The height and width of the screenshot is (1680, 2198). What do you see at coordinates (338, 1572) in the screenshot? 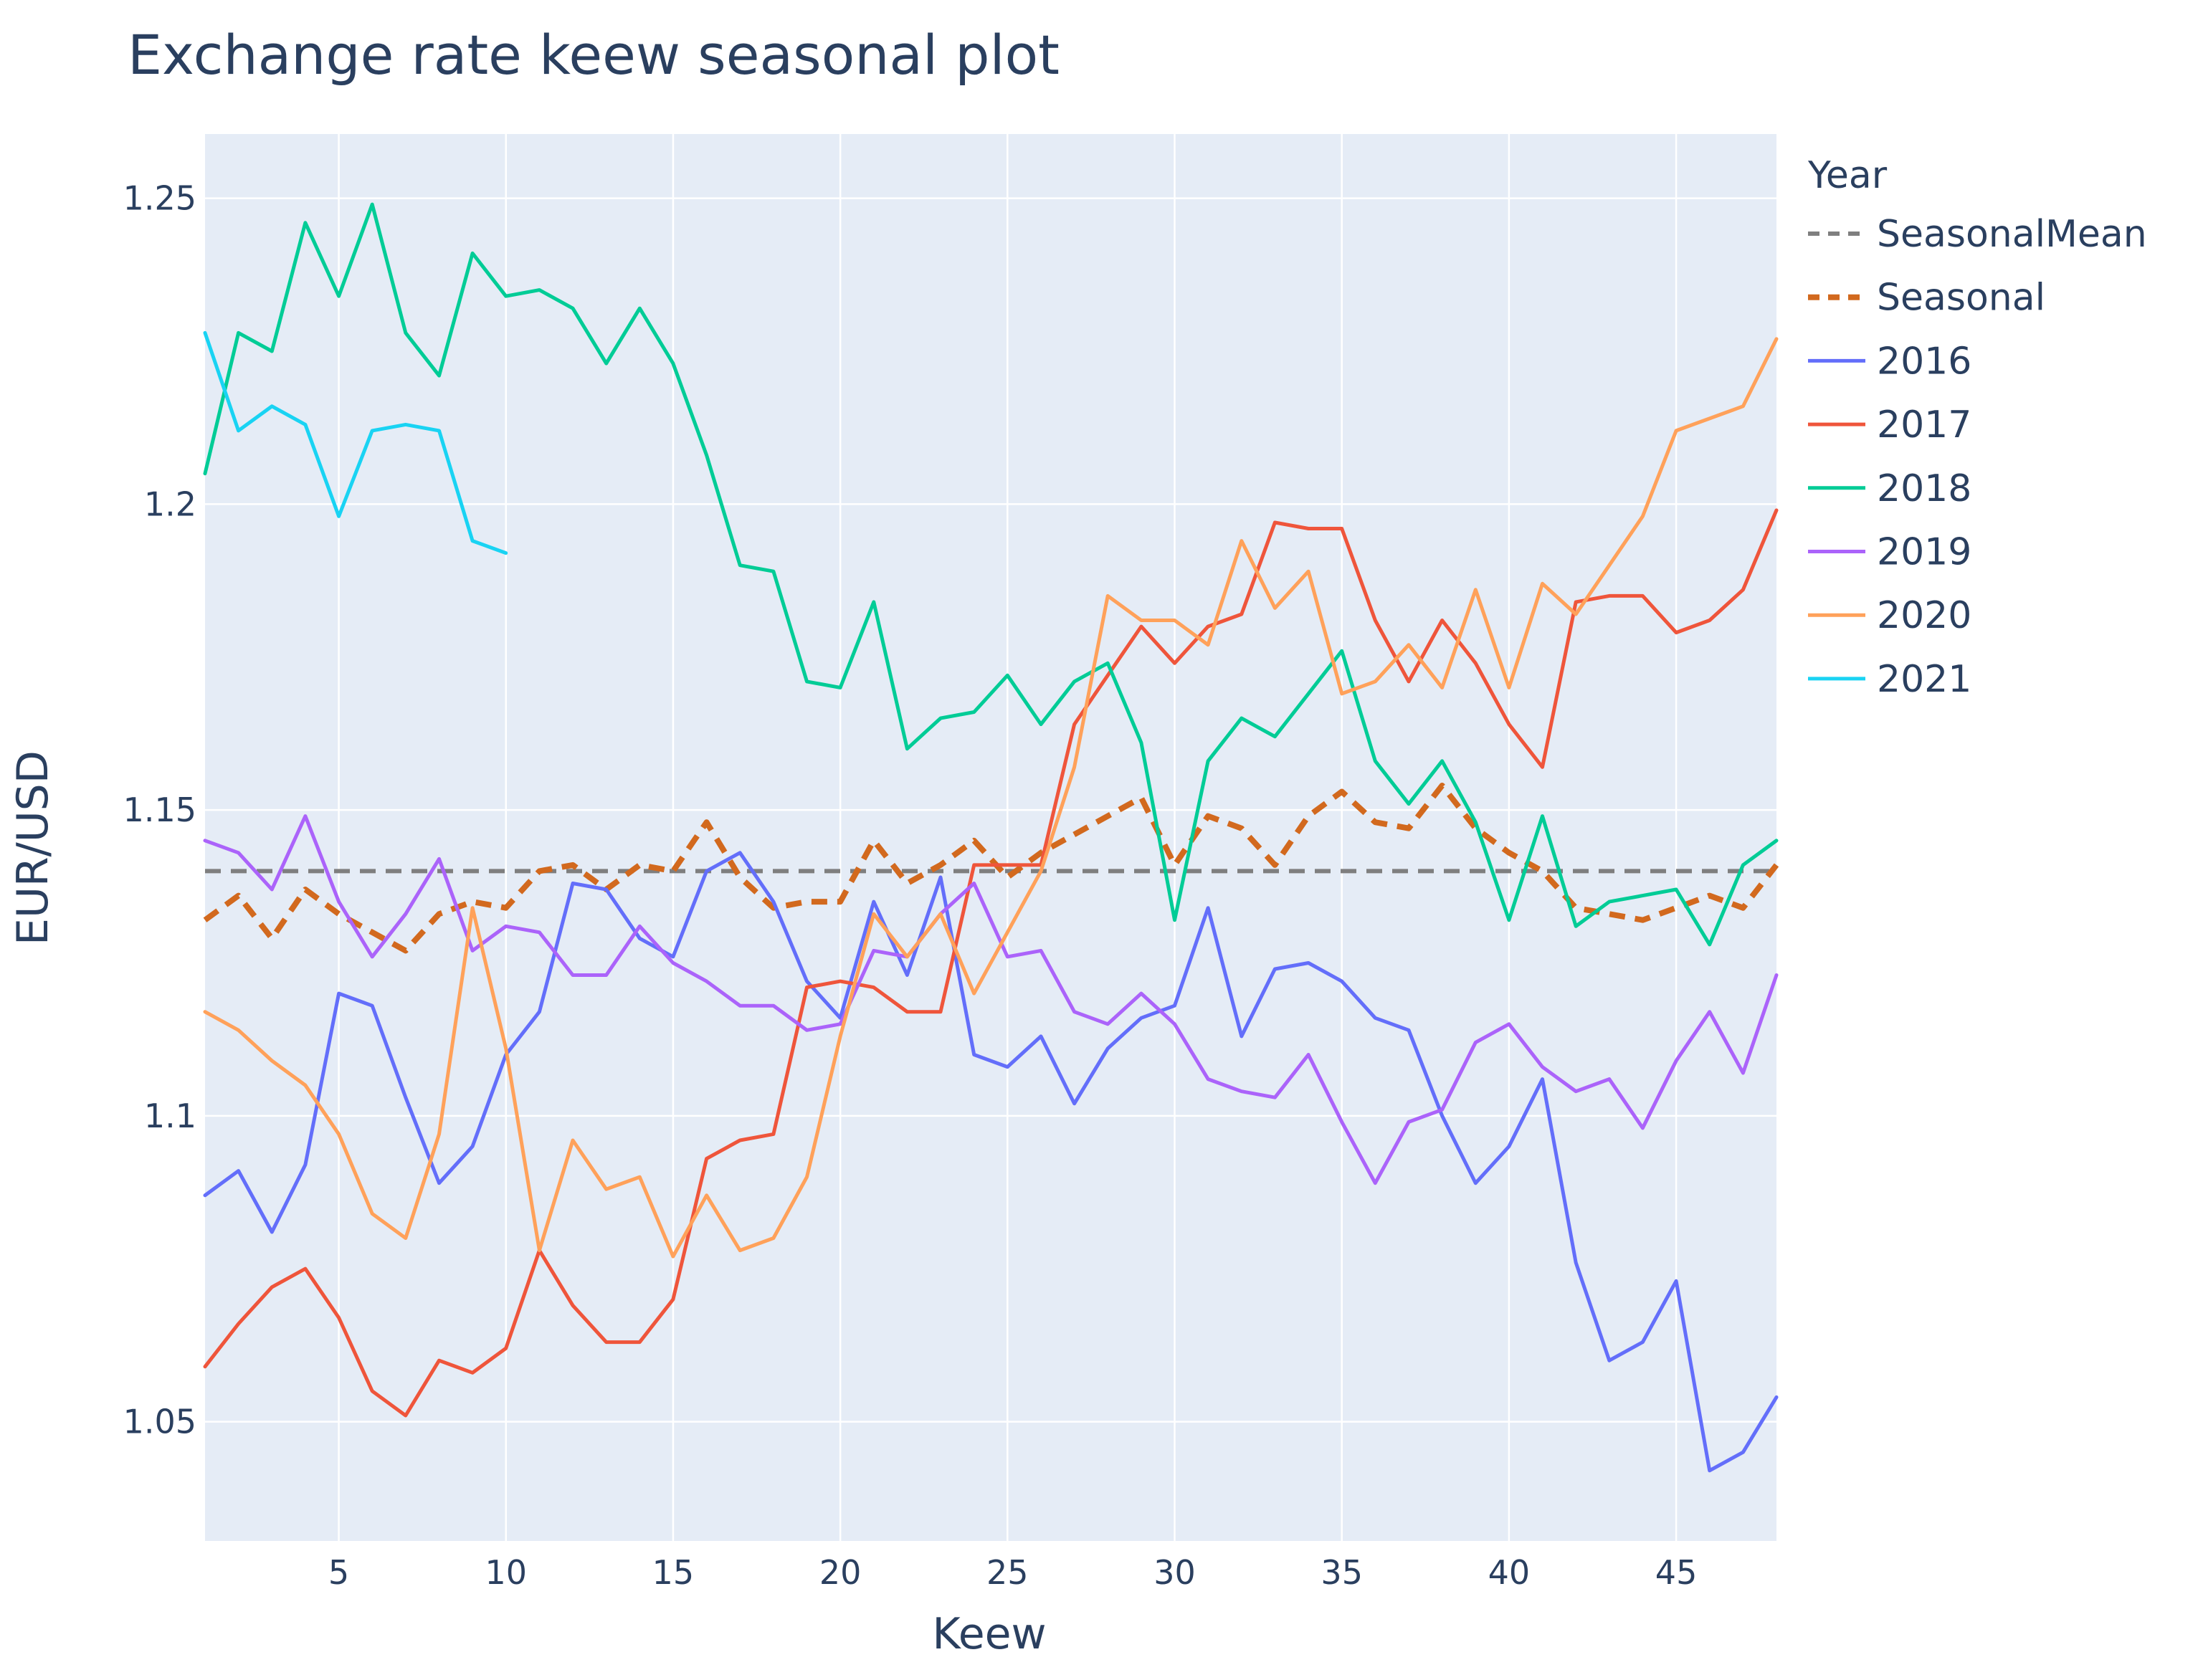
I see `x-tick-label: 5` at bounding box center [338, 1572].